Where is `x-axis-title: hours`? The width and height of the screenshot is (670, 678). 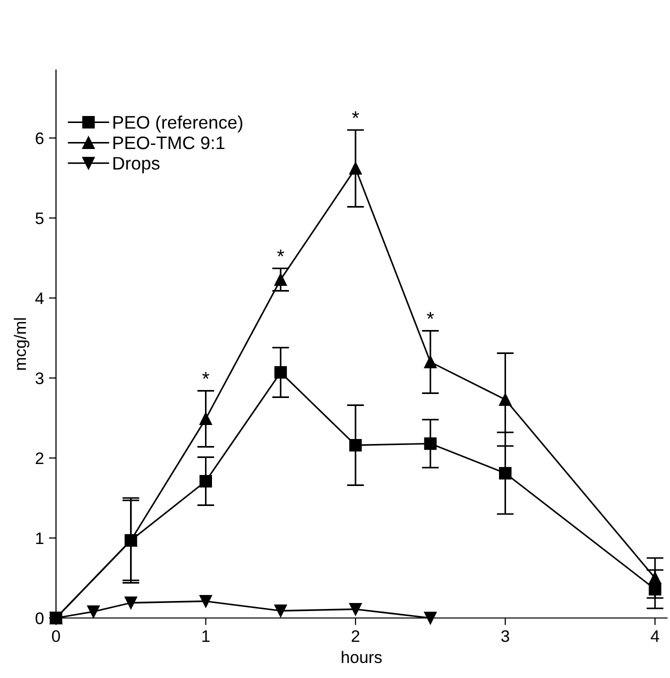
x-axis-title: hours is located at coordinates (362, 657).